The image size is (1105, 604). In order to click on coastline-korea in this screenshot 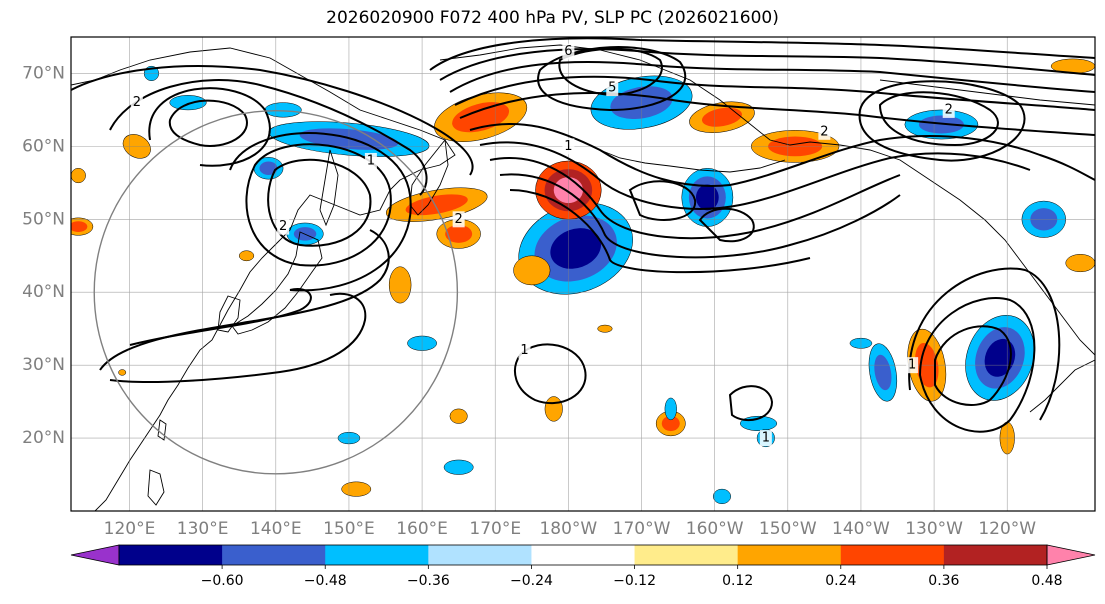, I will do `click(229, 314)`.